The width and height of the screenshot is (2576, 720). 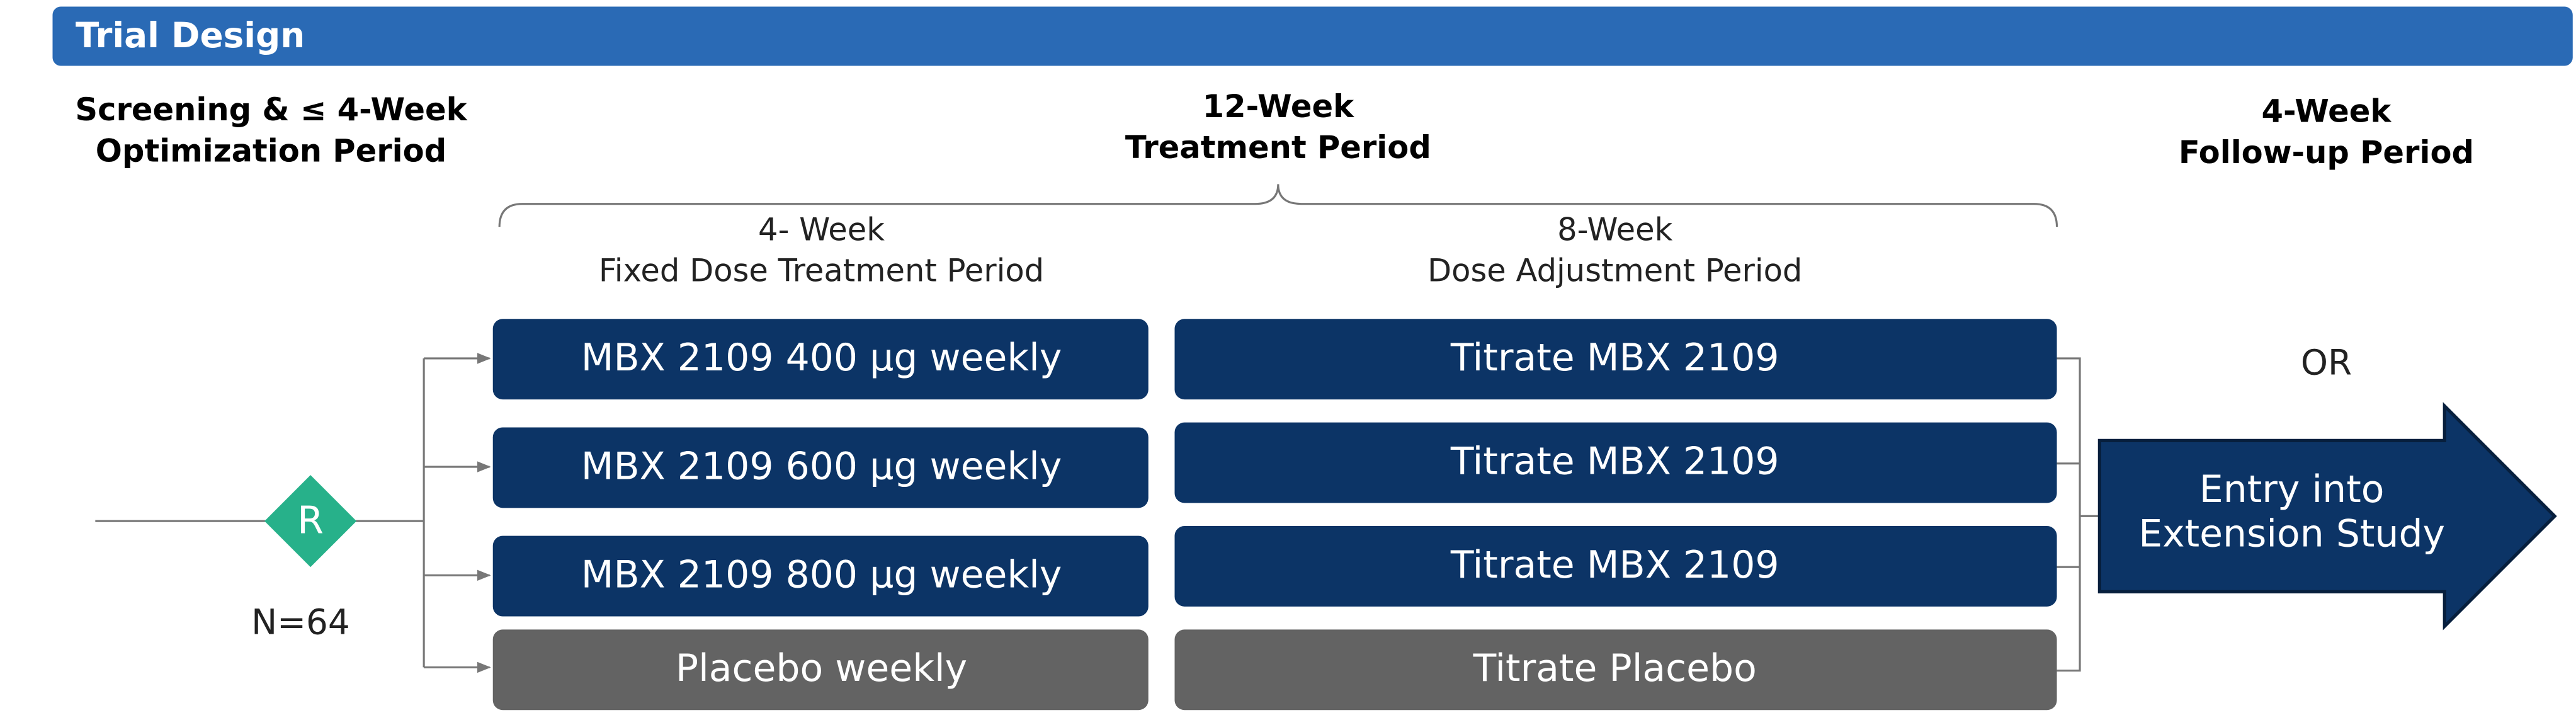 I want to click on screening-label: Optimization Period, so click(x=271, y=150).